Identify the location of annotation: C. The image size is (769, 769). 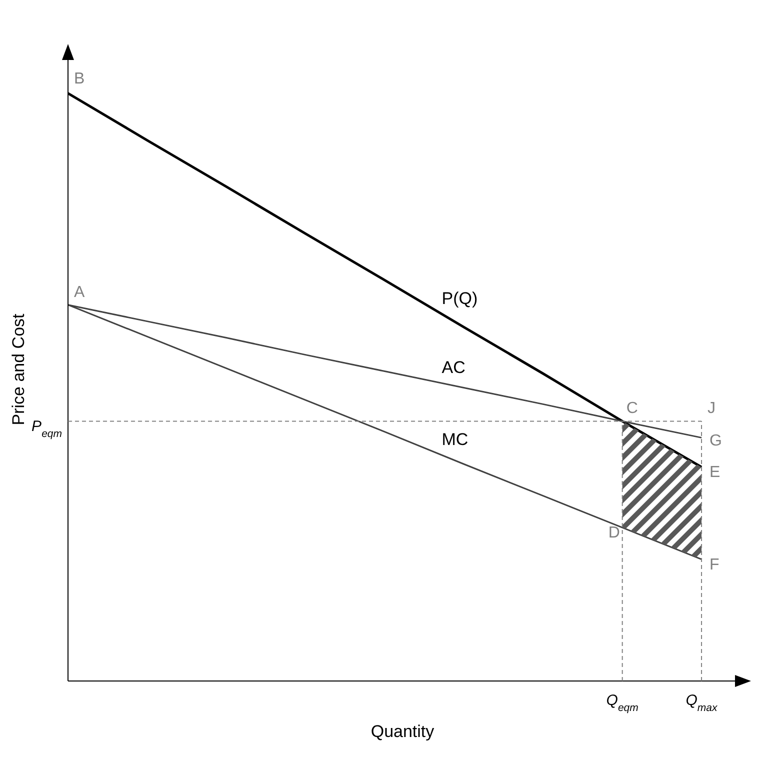
(632, 409).